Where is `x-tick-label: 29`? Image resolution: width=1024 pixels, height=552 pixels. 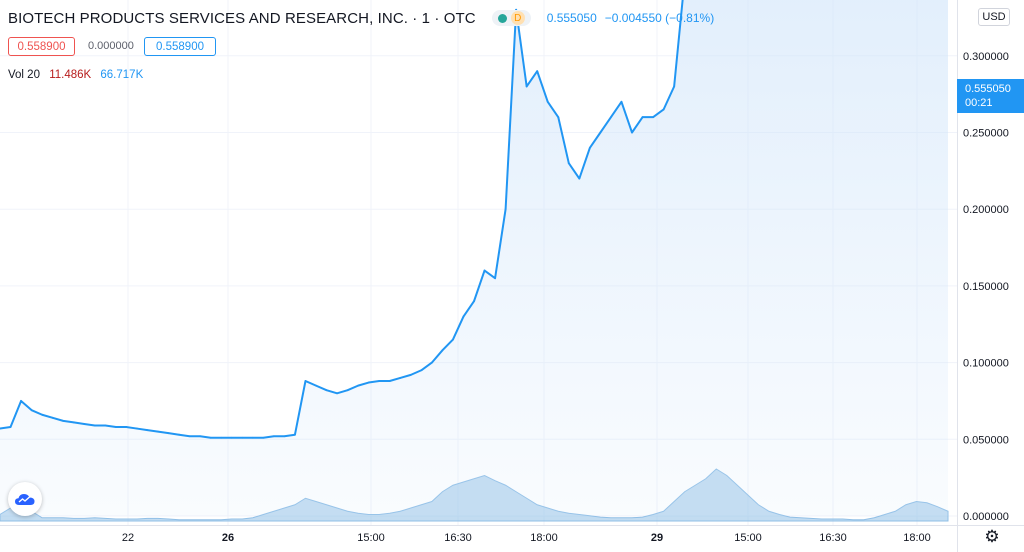 x-tick-label: 29 is located at coordinates (657, 538).